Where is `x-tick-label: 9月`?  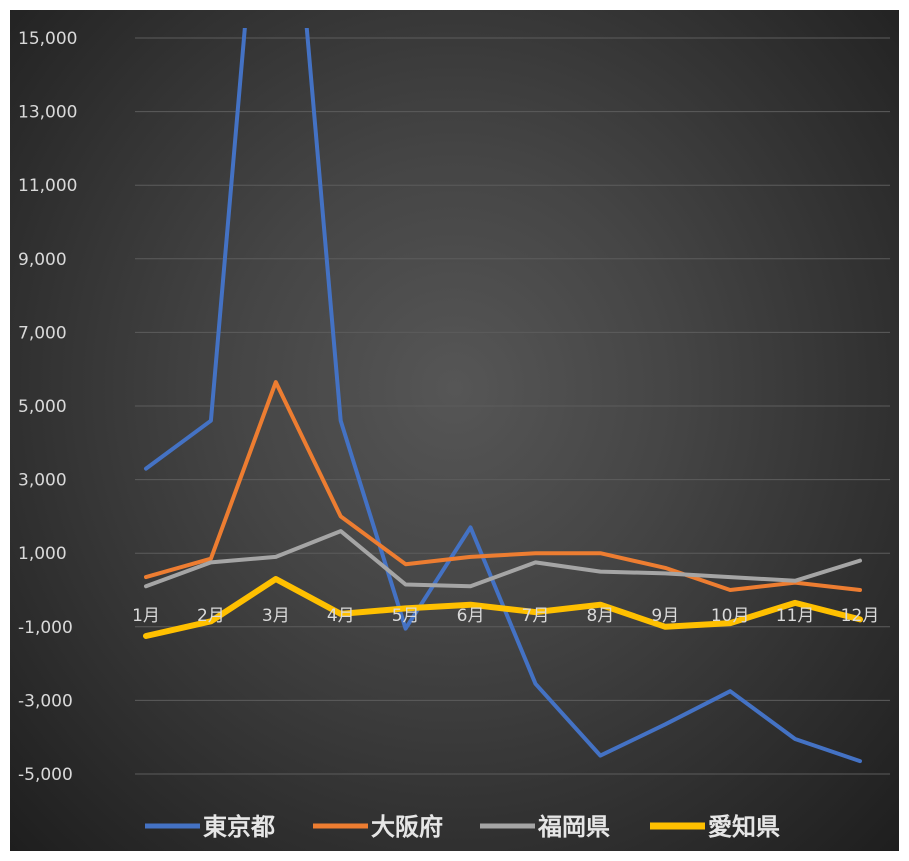 x-tick-label: 9月 is located at coordinates (665, 616).